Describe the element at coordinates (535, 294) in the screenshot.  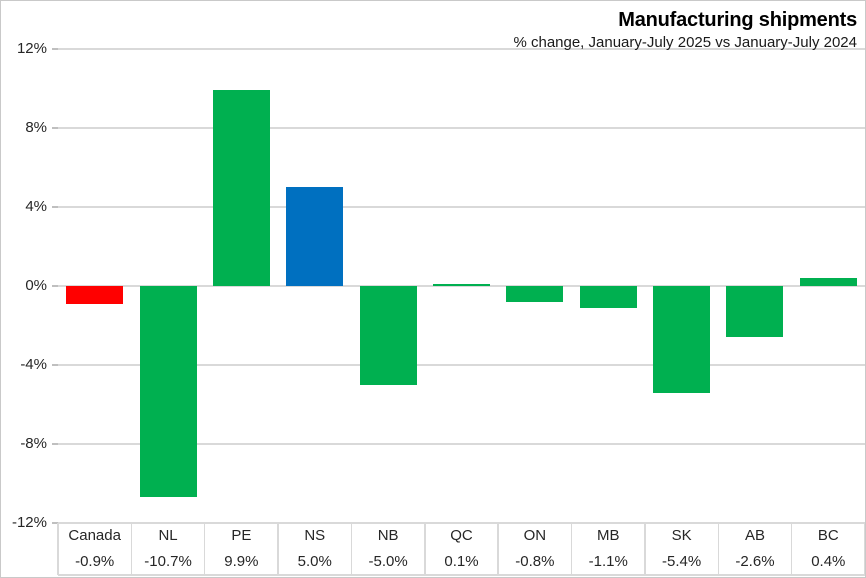
I see `bar-on` at that location.